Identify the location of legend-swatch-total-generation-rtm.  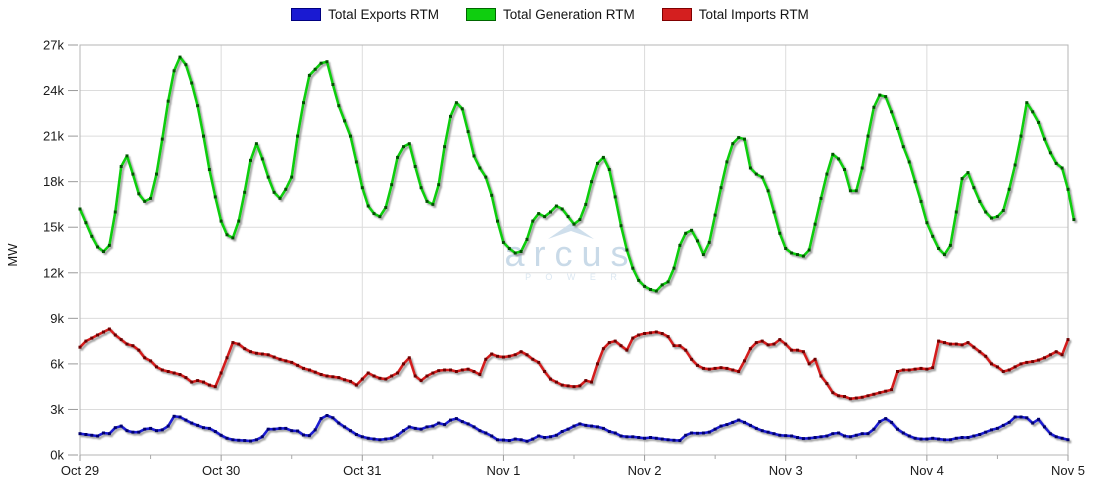
(480, 14).